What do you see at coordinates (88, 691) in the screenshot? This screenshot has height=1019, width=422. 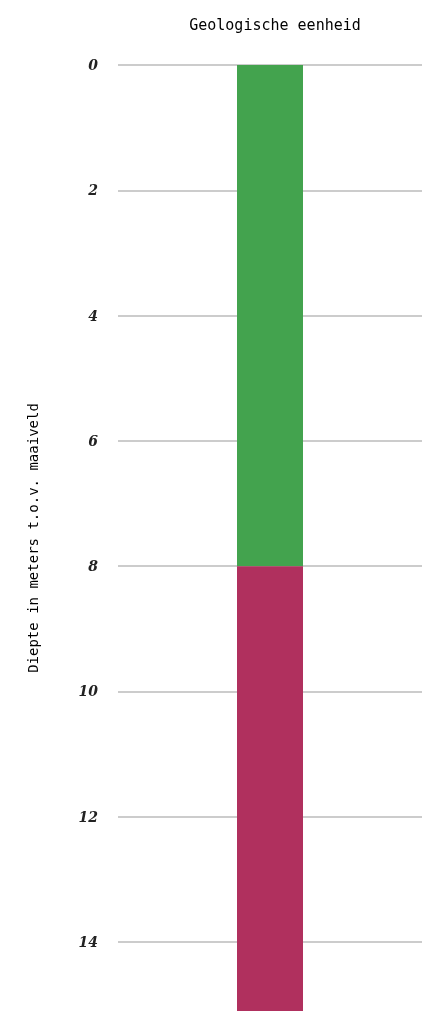 I see `y-tick-label: 10` at bounding box center [88, 691].